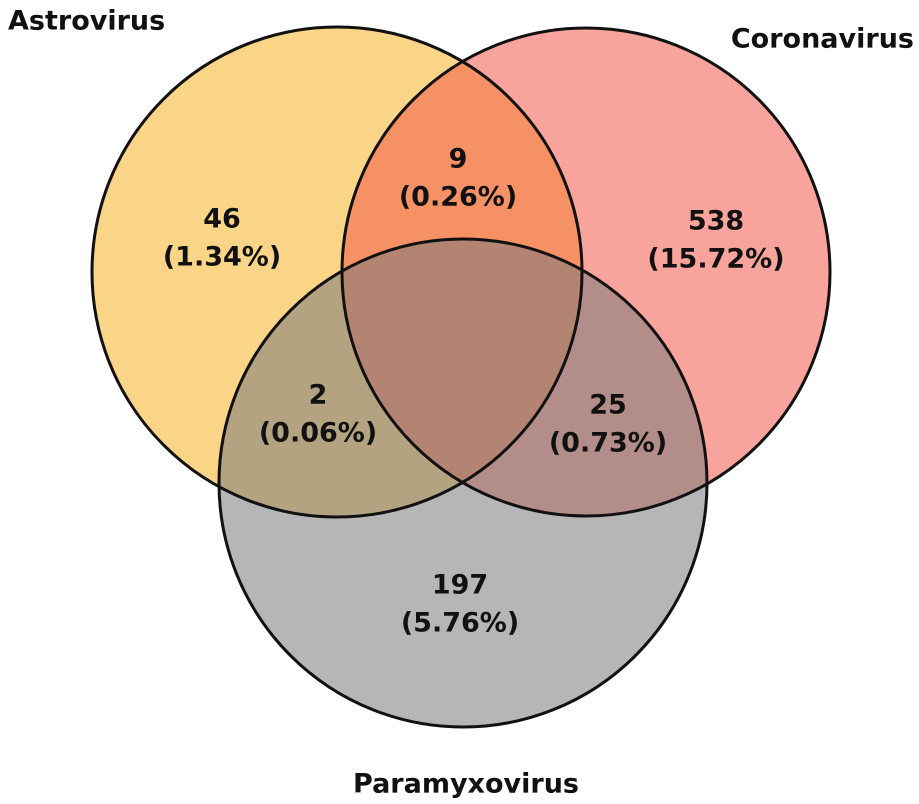  I want to click on region-percent: (0.06%), so click(318, 433).